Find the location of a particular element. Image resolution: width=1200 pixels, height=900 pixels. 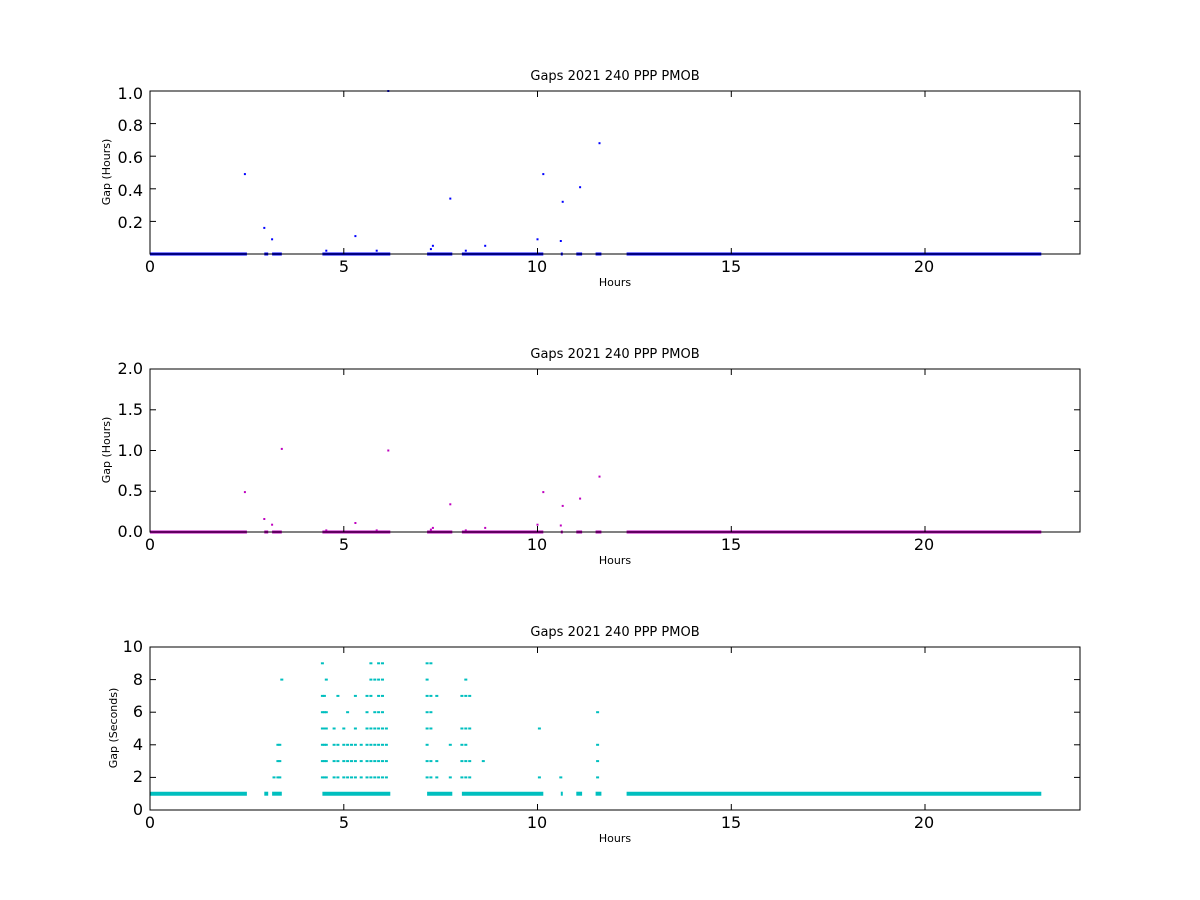

x-tick-label: 15 is located at coordinates (731, 266).